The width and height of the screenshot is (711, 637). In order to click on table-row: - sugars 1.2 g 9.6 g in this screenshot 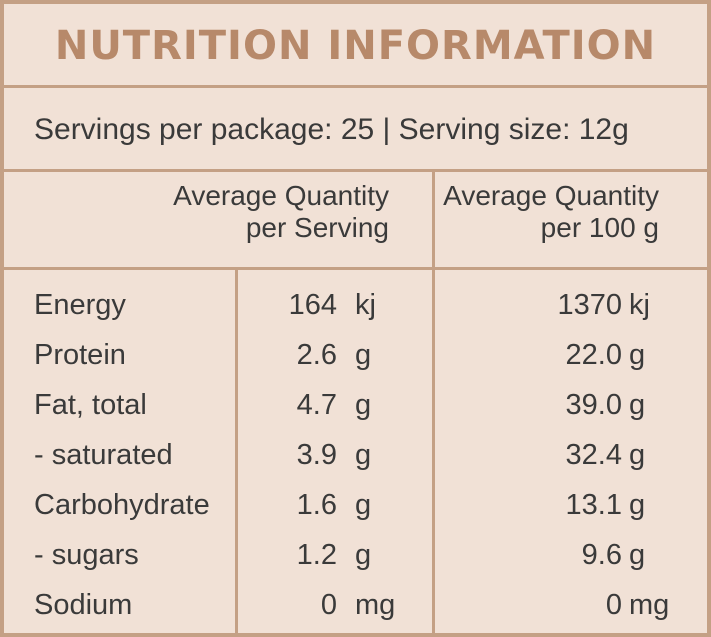, I will do `click(355, 560)`.